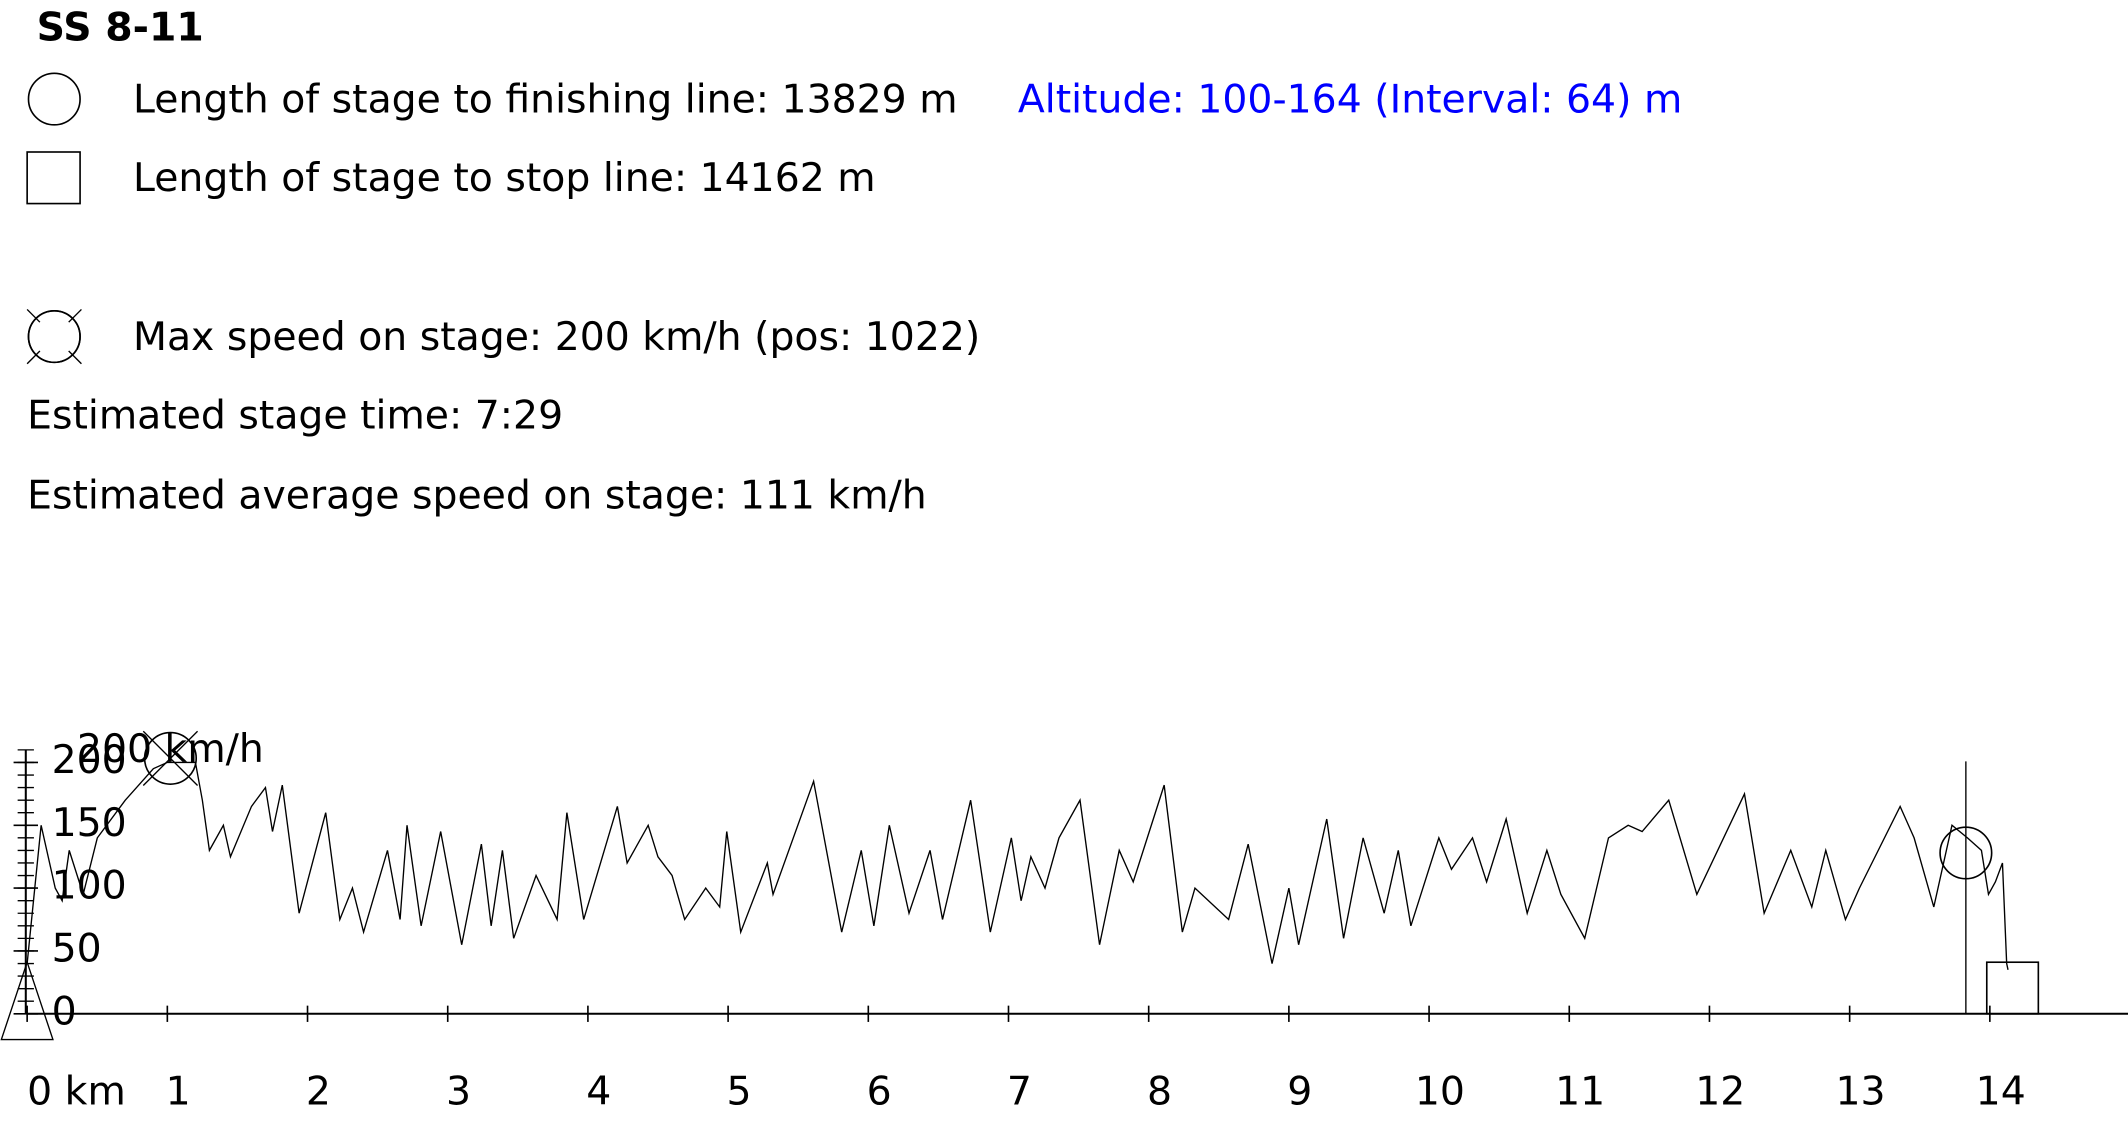  I want to click on max-speed-icon, so click(54, 336).